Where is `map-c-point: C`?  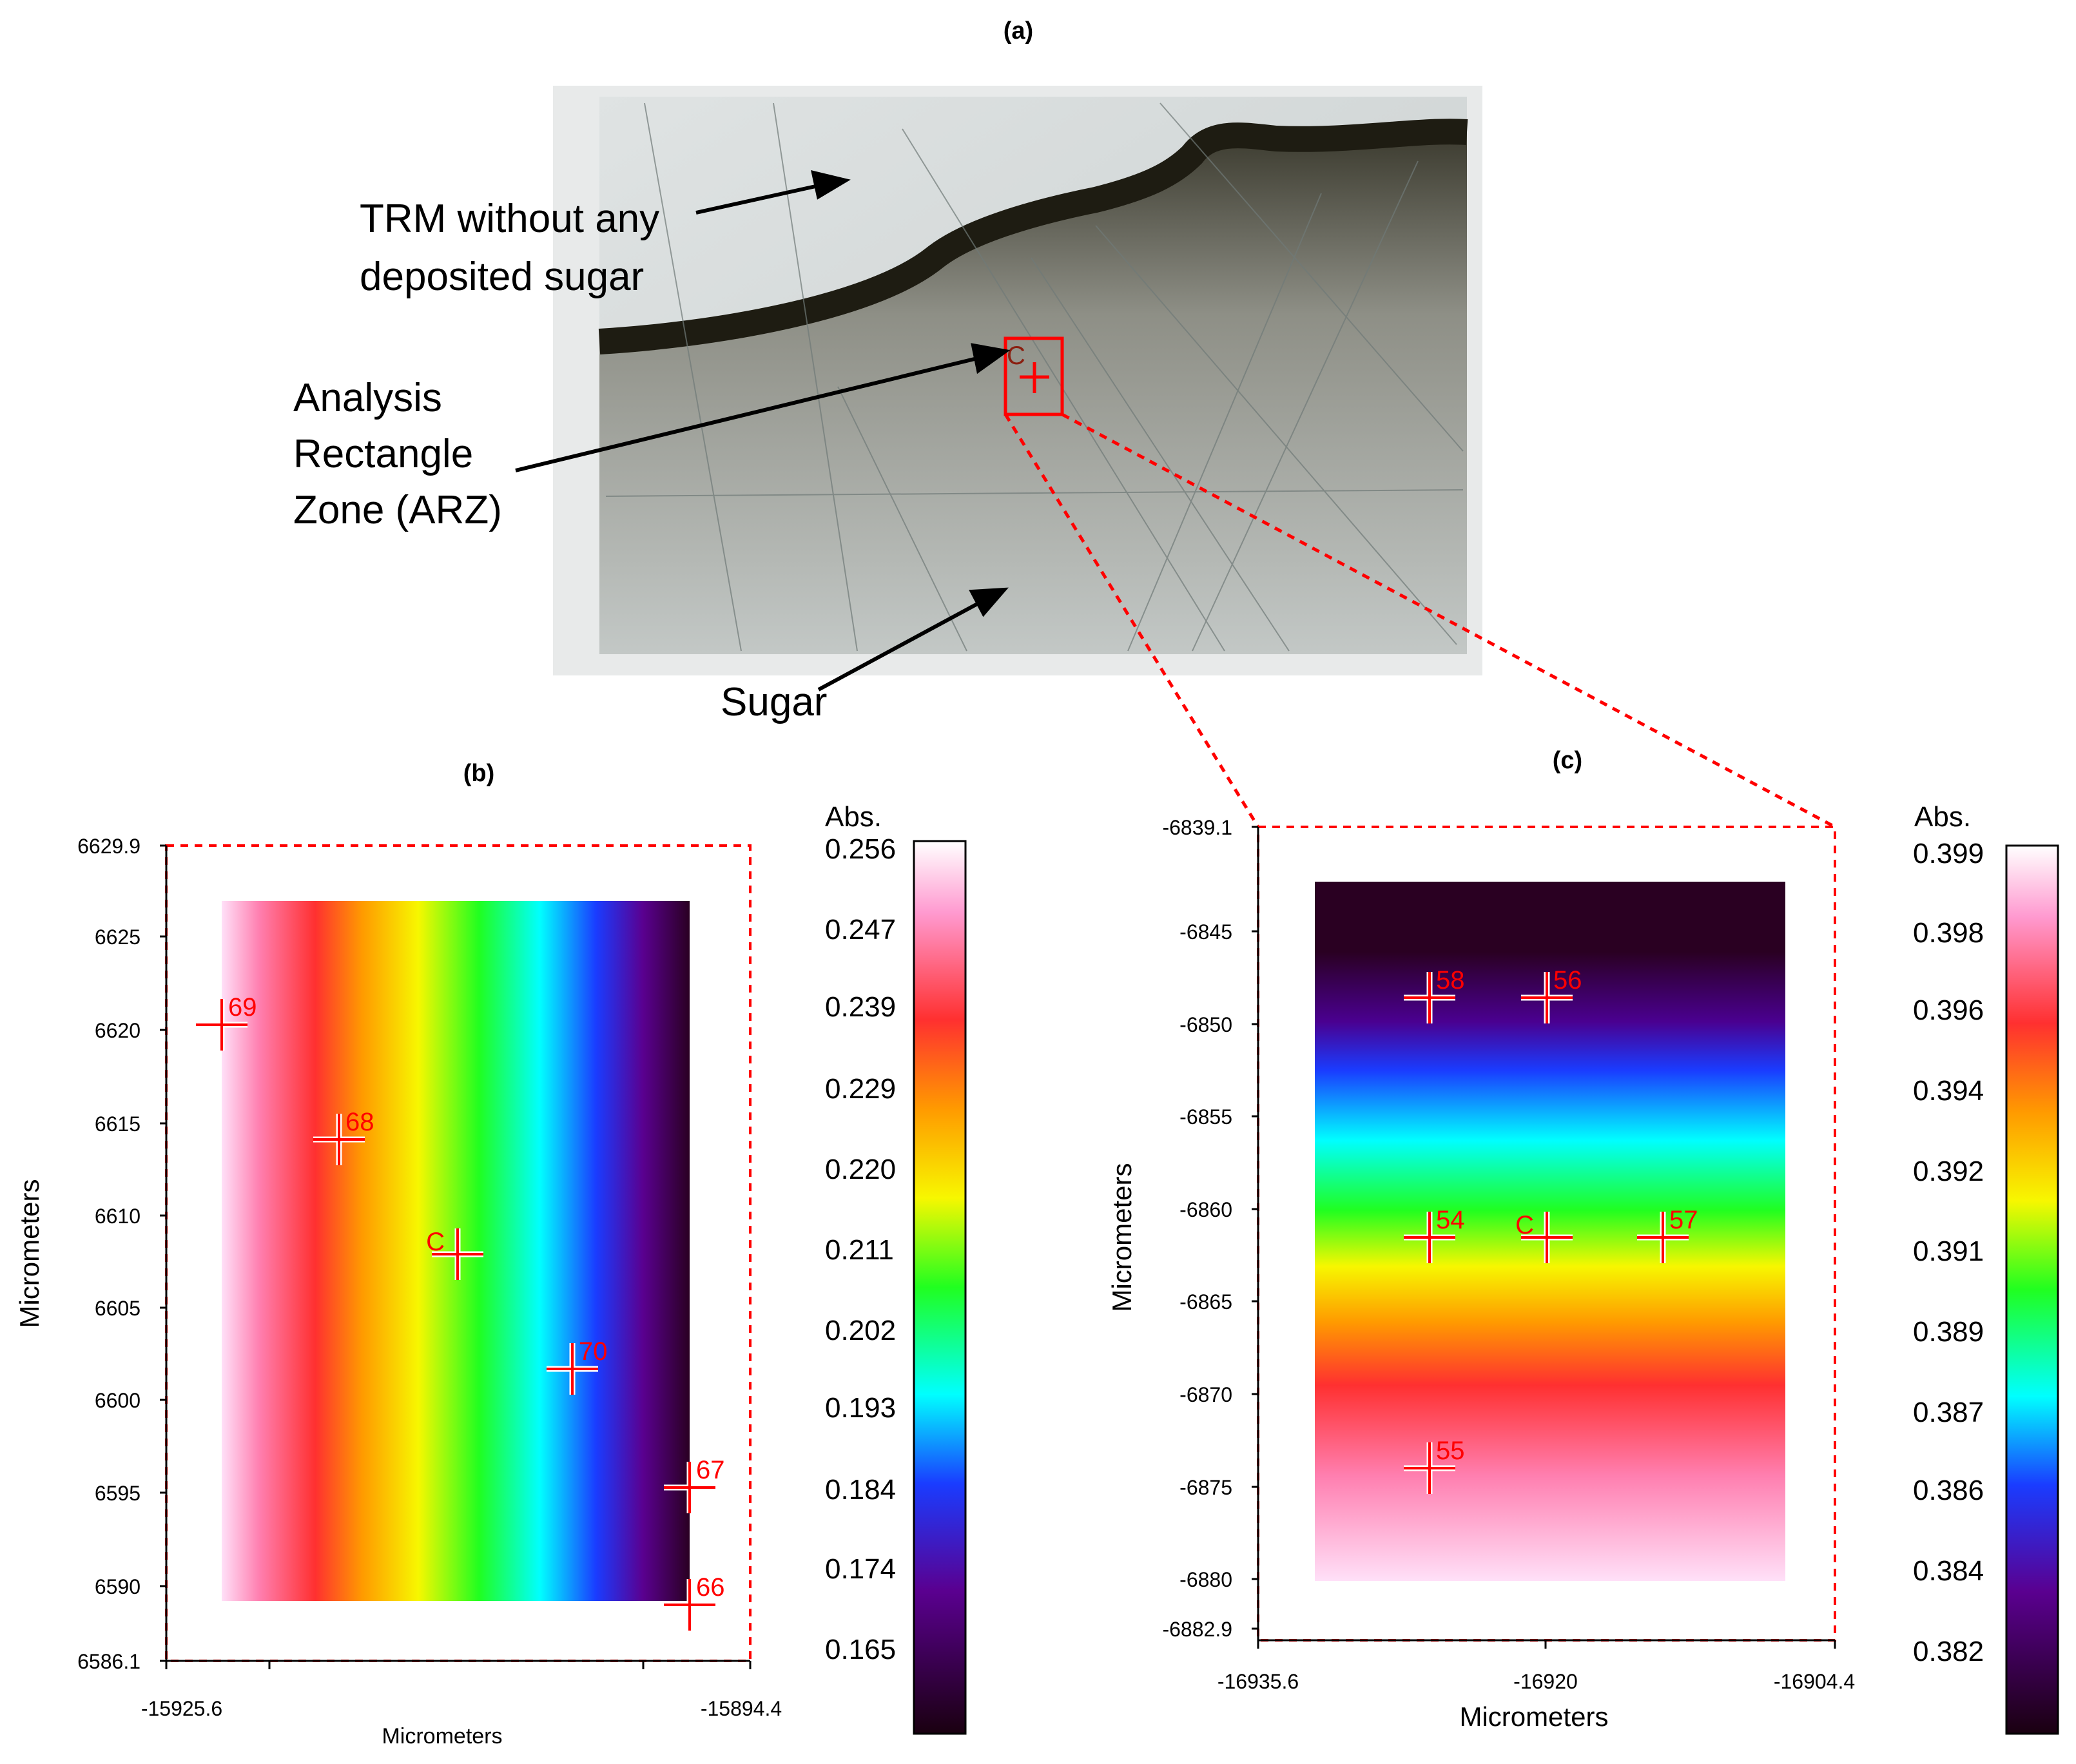 map-c-point: C is located at coordinates (1544, 1237).